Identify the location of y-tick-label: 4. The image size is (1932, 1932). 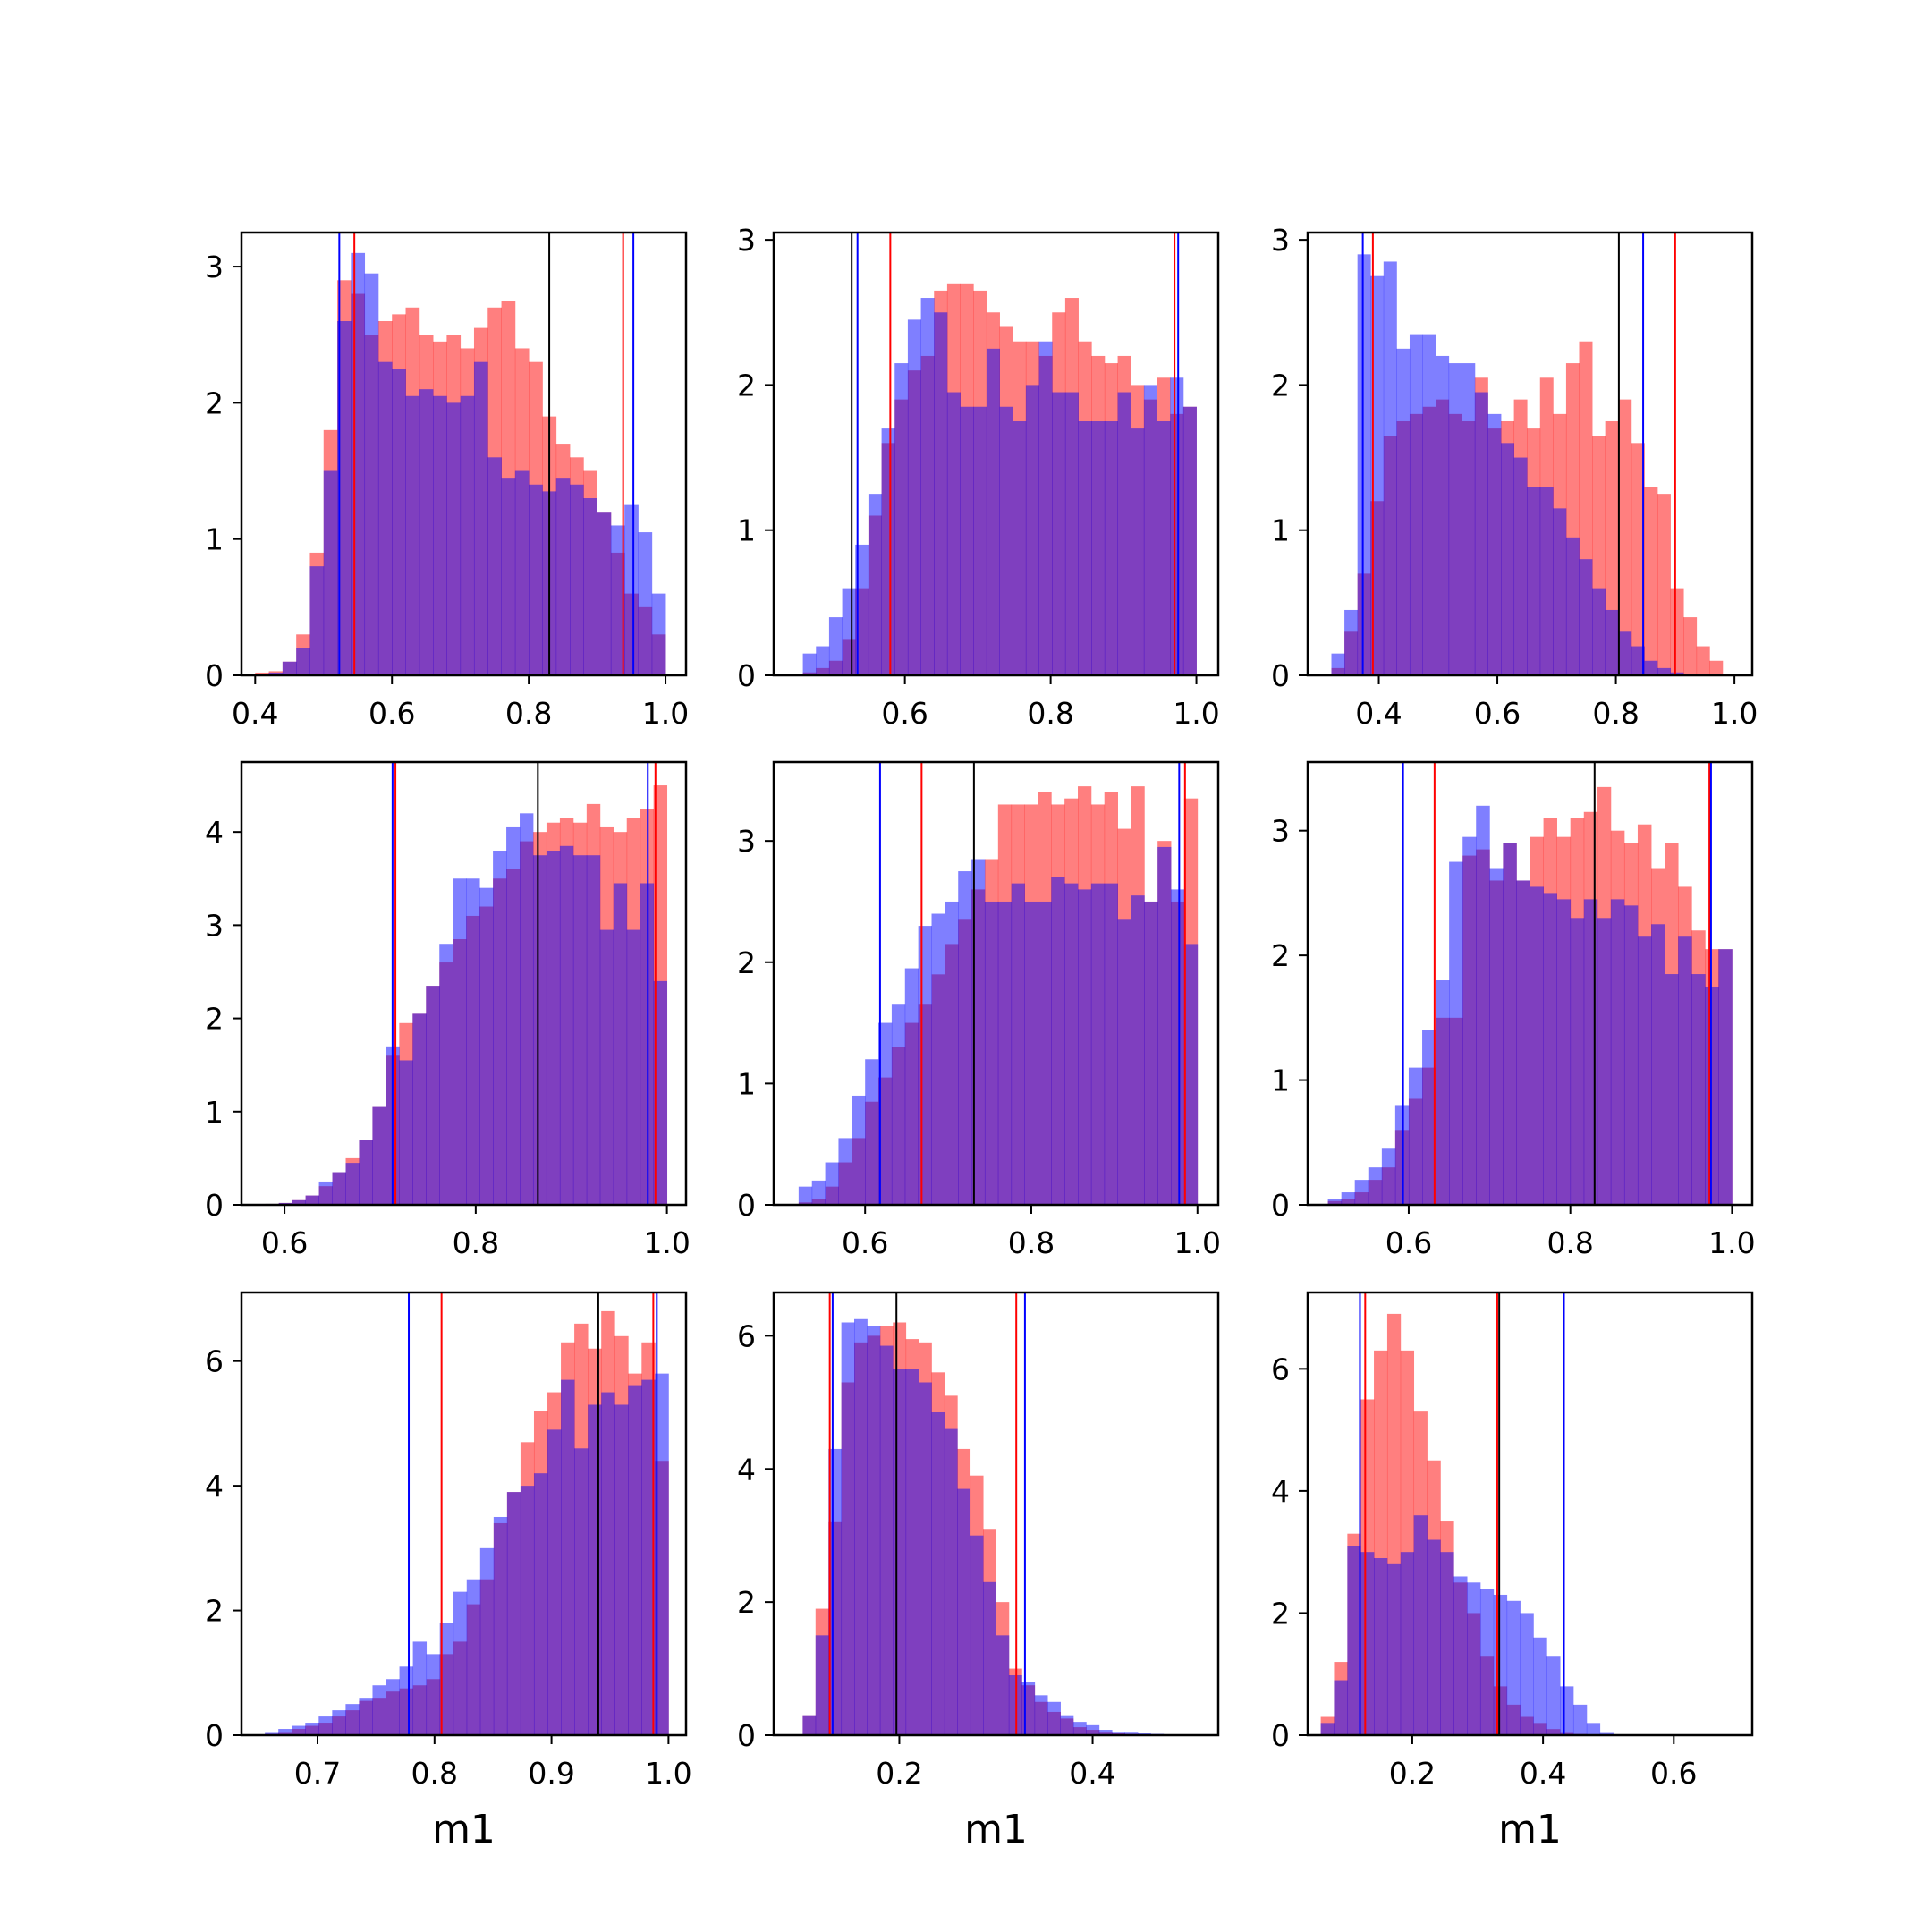
(746, 1469).